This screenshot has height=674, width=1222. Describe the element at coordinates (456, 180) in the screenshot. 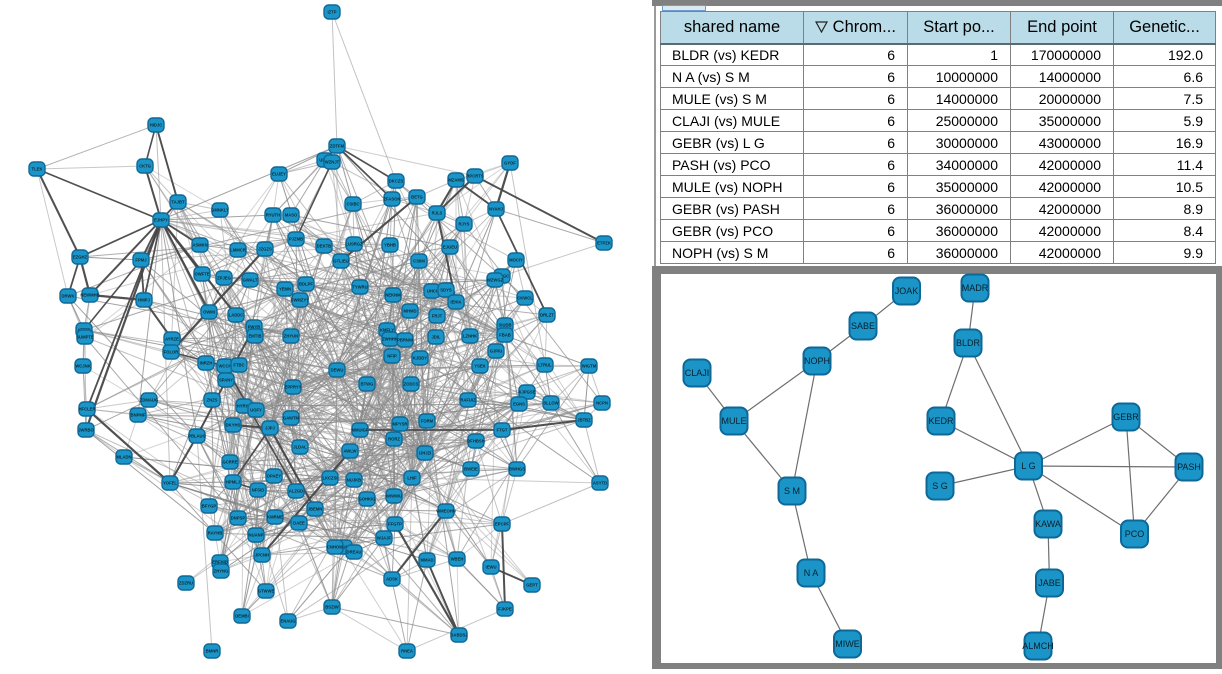

I see `svg-text: MZAMS` at that location.